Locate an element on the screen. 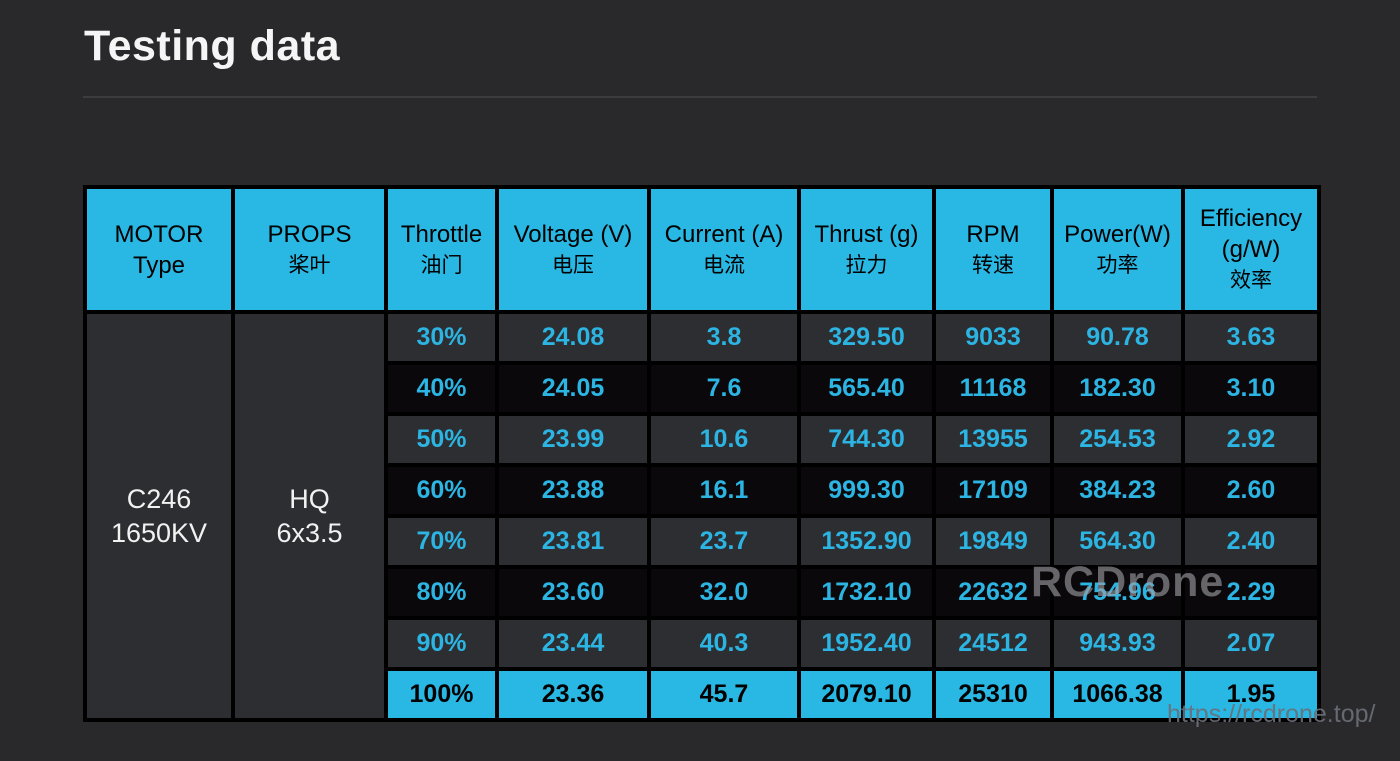 The image size is (1400, 761). thrust-cell: 2079.10 is located at coordinates (866, 694).